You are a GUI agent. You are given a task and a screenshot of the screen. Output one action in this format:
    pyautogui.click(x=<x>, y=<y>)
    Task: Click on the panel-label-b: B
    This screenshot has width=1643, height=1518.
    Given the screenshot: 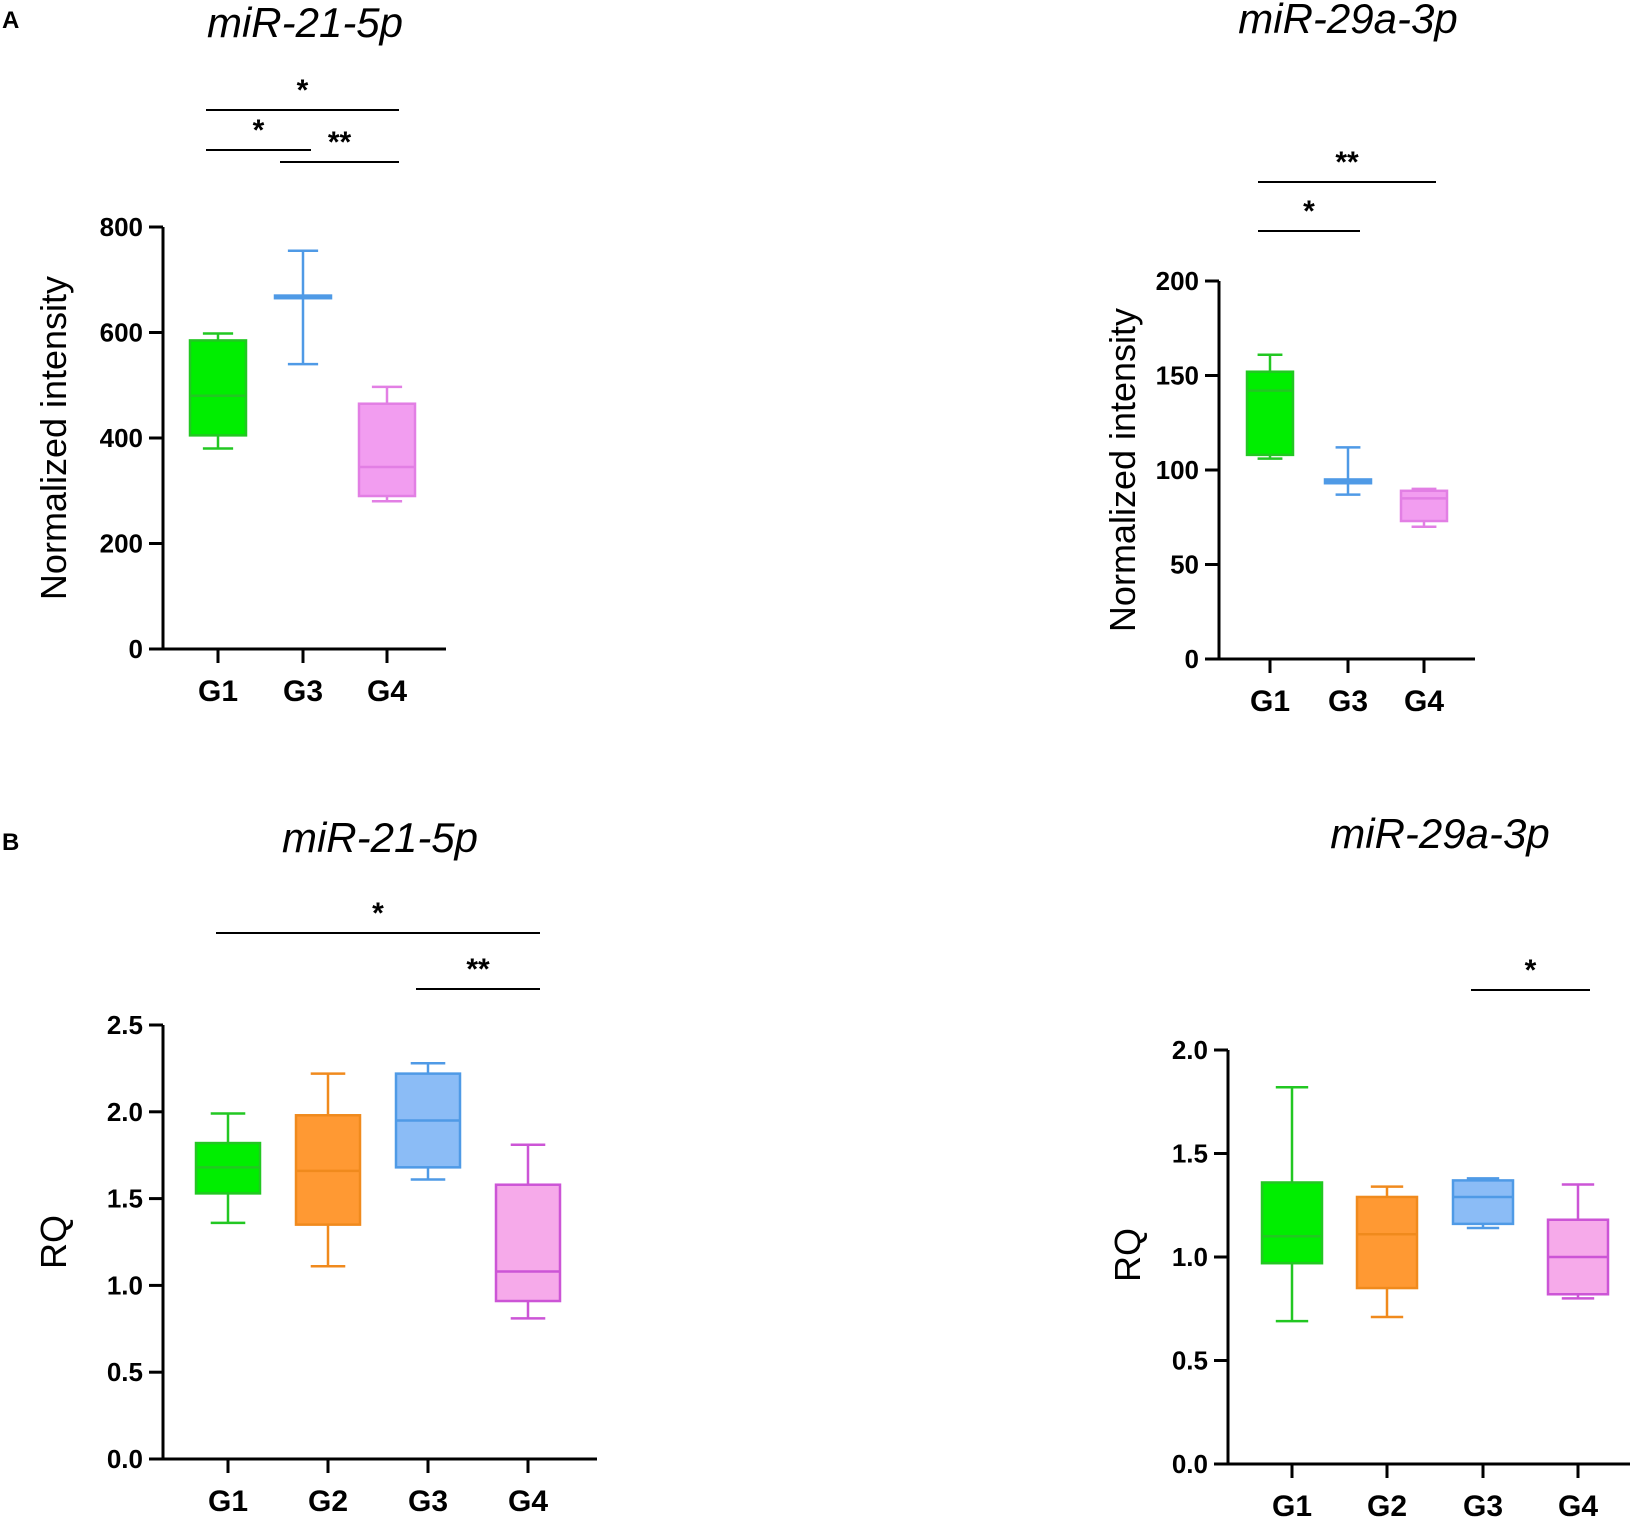 What is the action you would take?
    pyautogui.click(x=10, y=842)
    